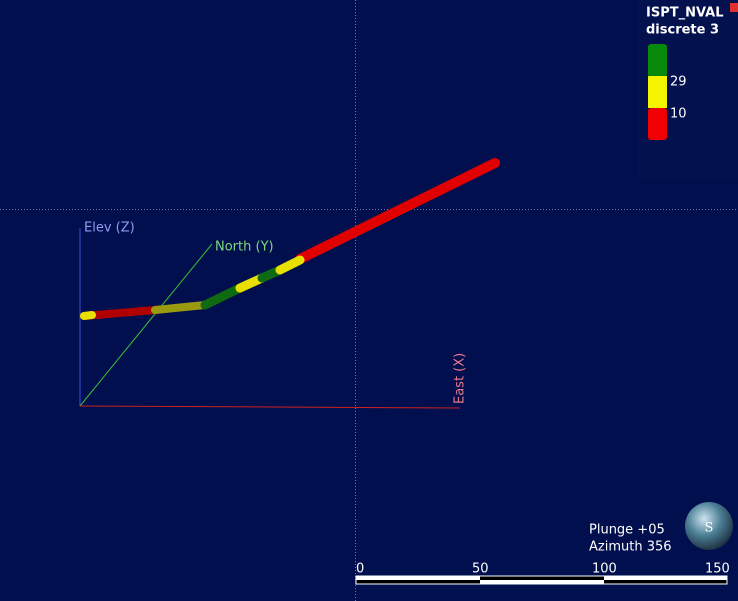 The image size is (738, 601). I want to click on compass-sphere, so click(709, 526).